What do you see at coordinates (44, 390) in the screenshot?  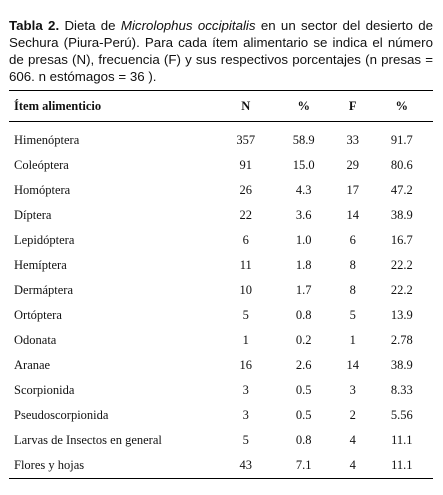 I see `item-name: Scorpionida` at bounding box center [44, 390].